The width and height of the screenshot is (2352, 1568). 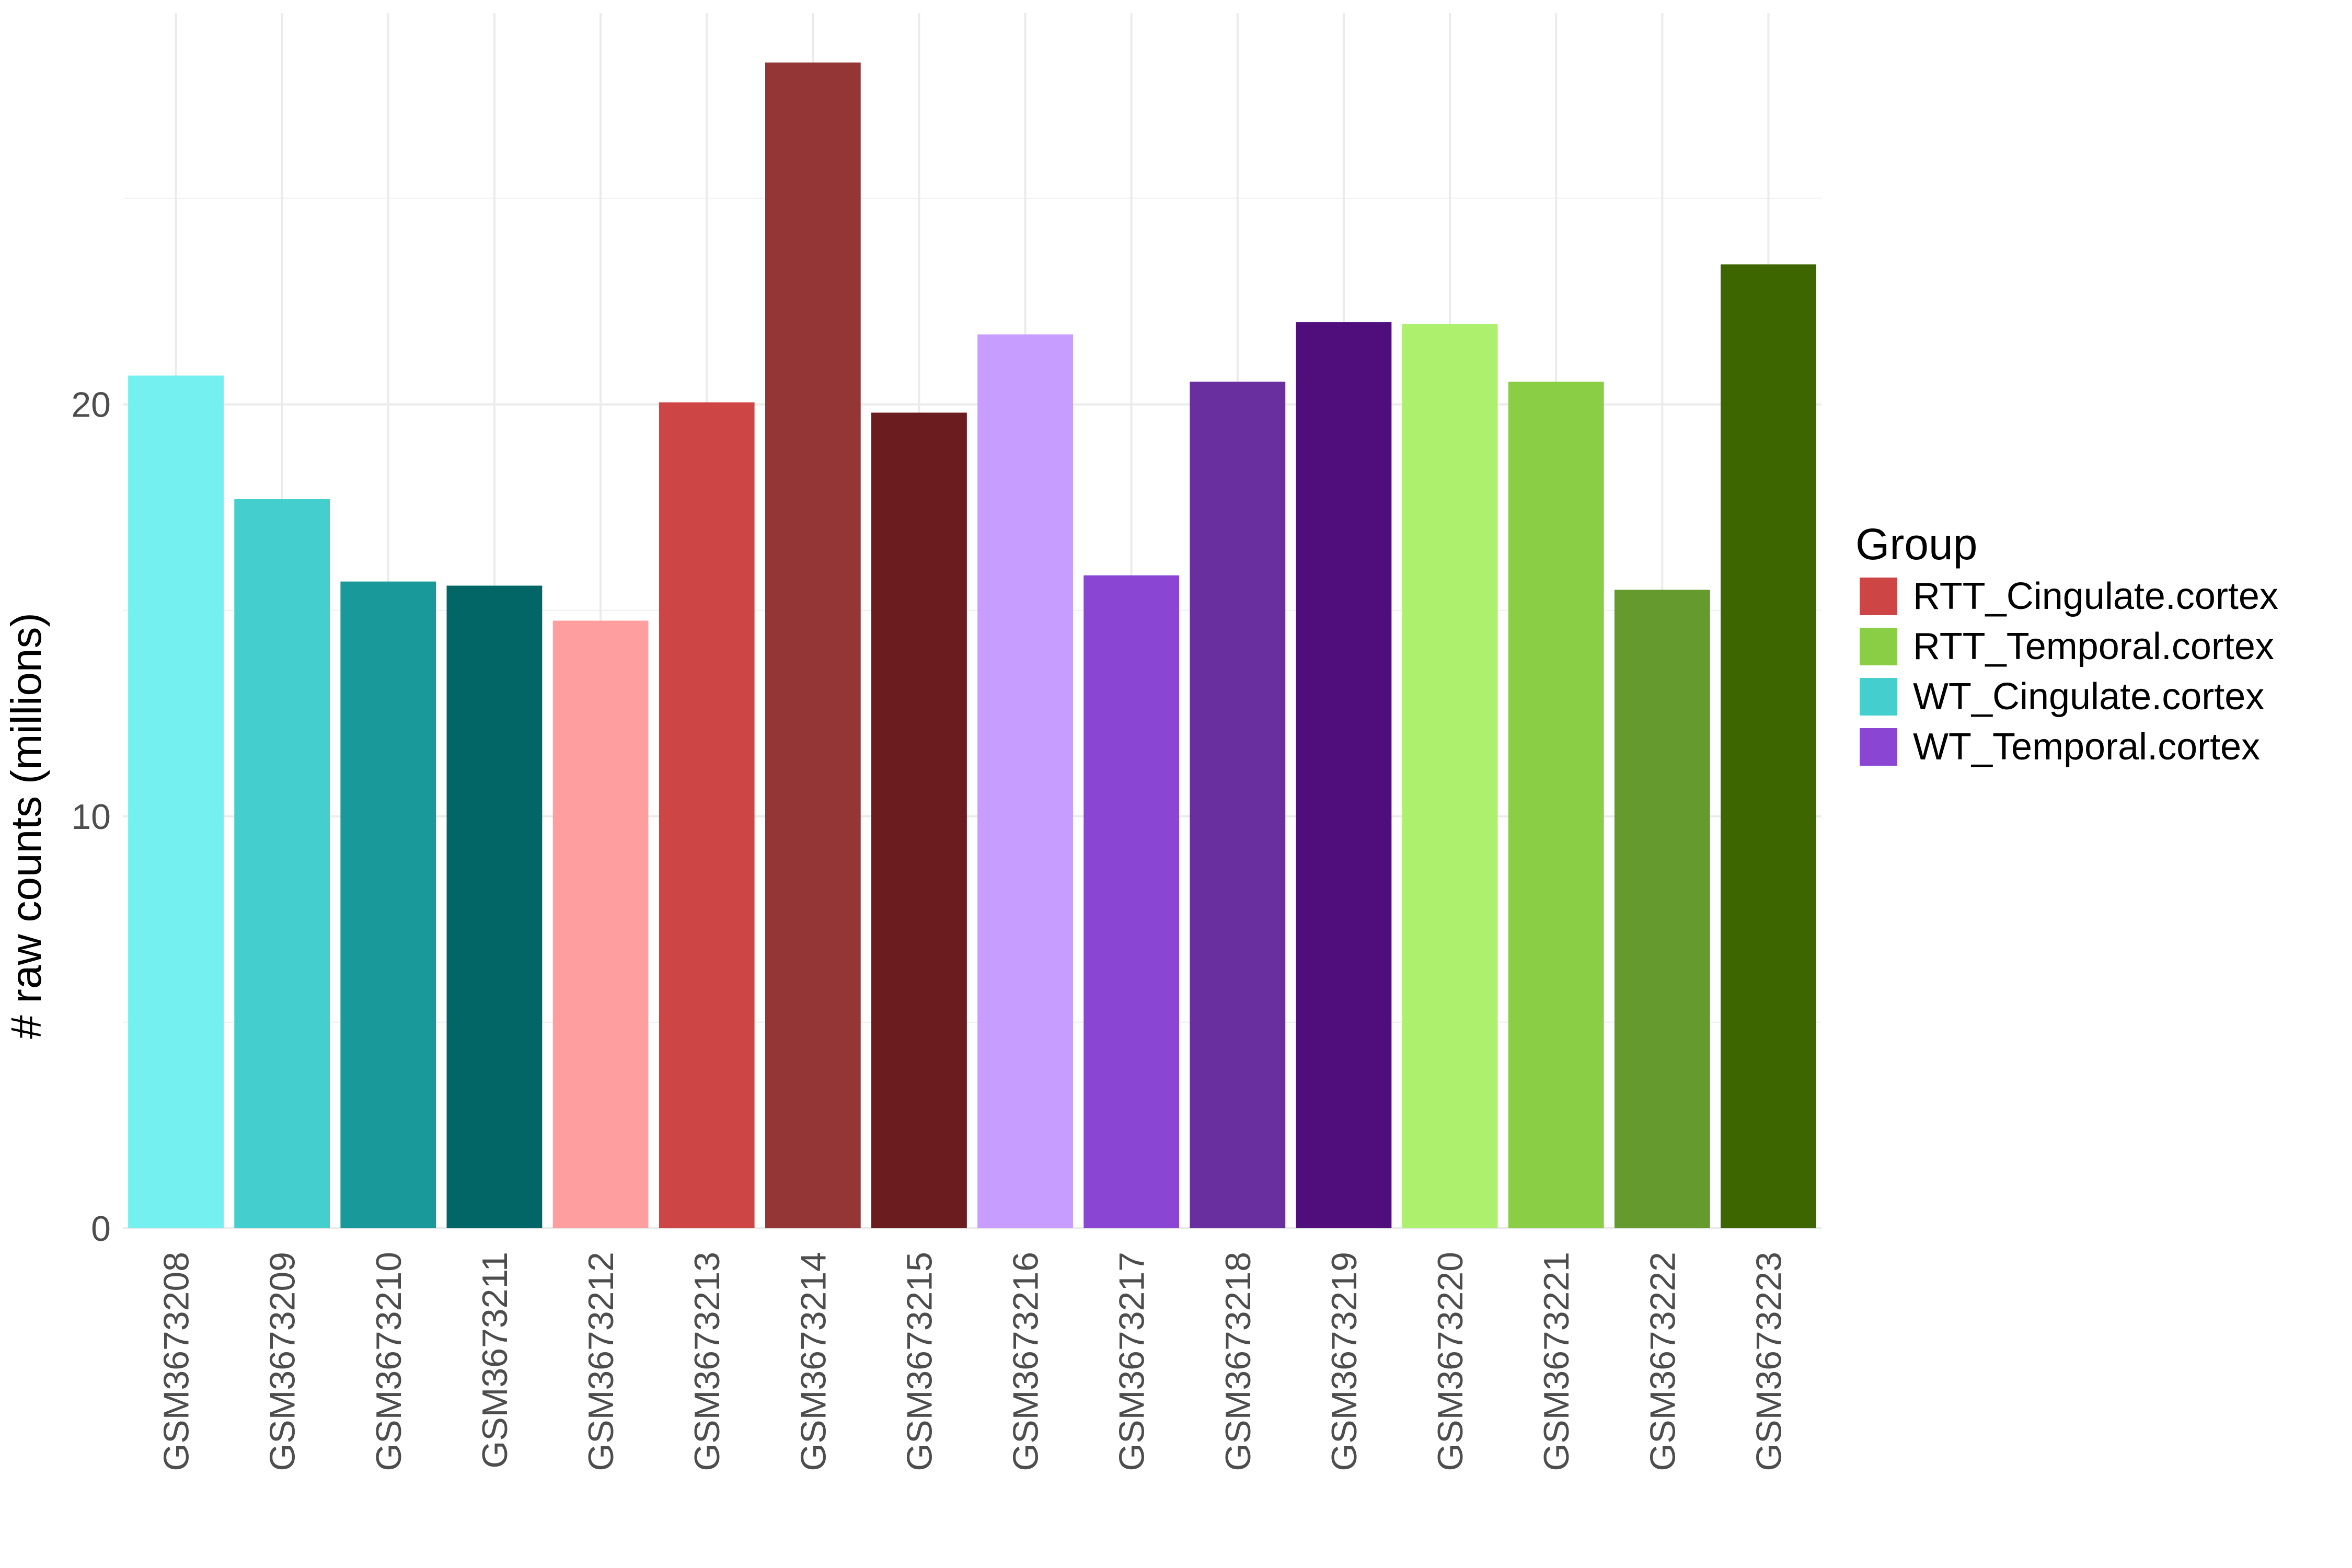 What do you see at coordinates (1026, 1361) in the screenshot?
I see `x-tick-label: GSM3673216` at bounding box center [1026, 1361].